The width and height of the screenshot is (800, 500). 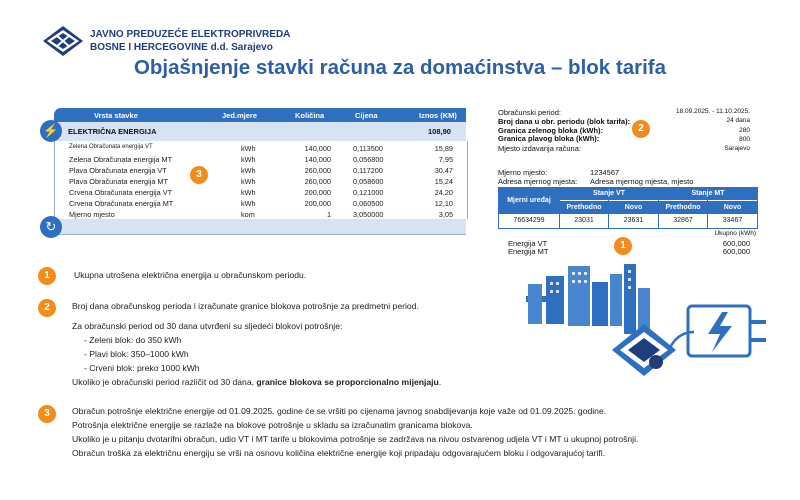 I want to click on days-value: 24 dana, so click(x=738, y=120).